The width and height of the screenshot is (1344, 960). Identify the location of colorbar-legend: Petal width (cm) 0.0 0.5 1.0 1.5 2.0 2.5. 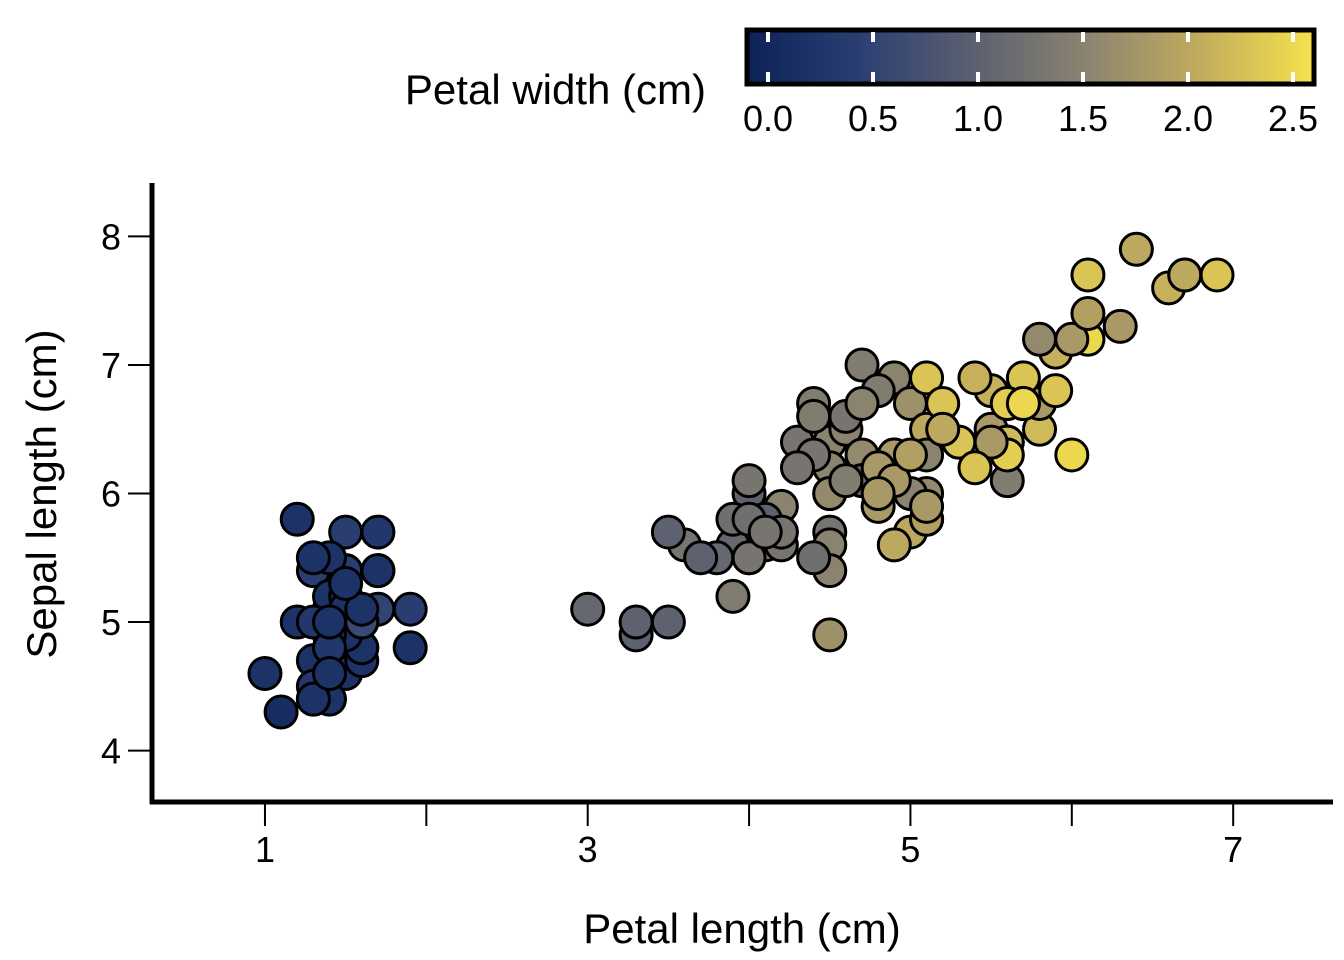
(861, 83).